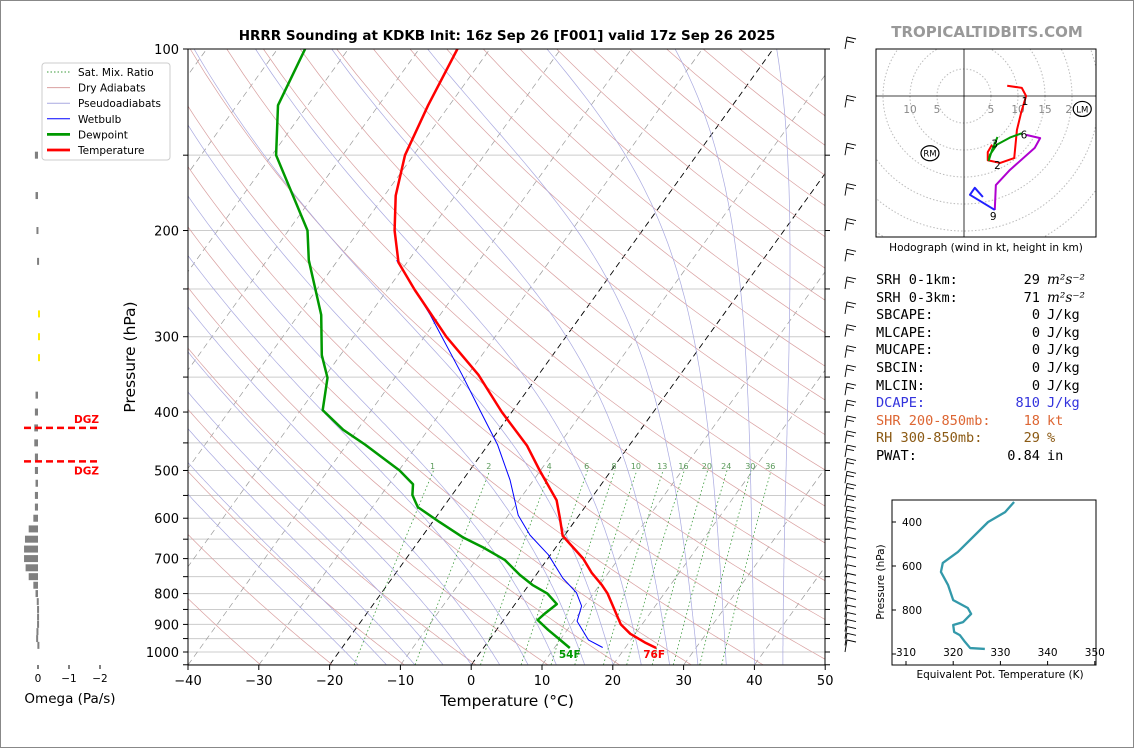 The image size is (1134, 748). I want to click on x-tick-label: −20, so click(329, 681).